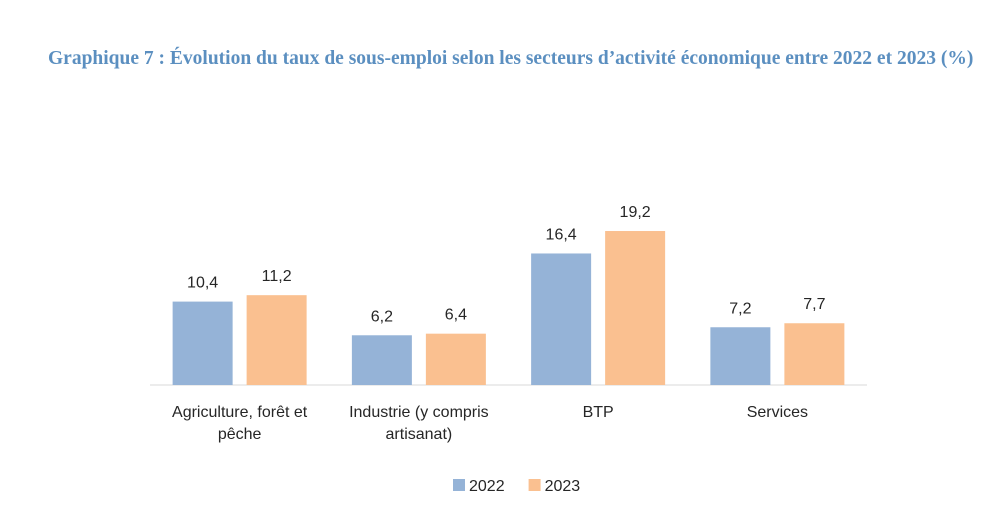 This screenshot has height=507, width=1000. Describe the element at coordinates (563, 486) in the screenshot. I see `legend-label: 2023` at that location.